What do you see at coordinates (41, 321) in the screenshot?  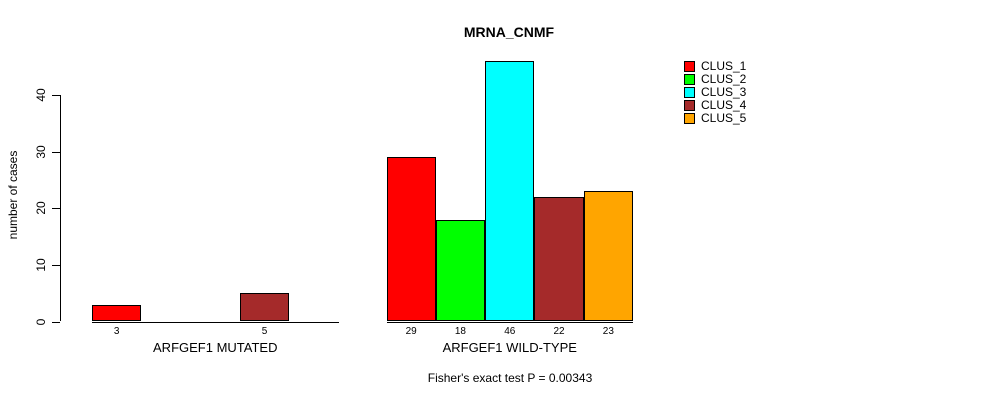 I see `y-tick-label: 0` at bounding box center [41, 321].